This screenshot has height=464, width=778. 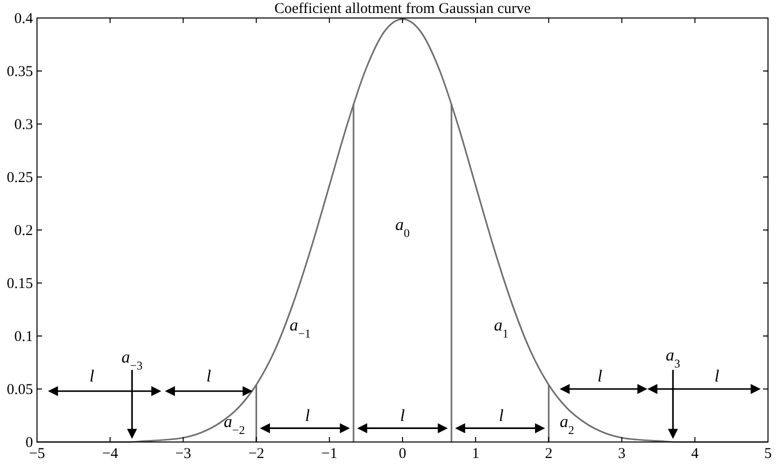 What do you see at coordinates (256, 454) in the screenshot?
I see `x-tick-label: −2` at bounding box center [256, 454].